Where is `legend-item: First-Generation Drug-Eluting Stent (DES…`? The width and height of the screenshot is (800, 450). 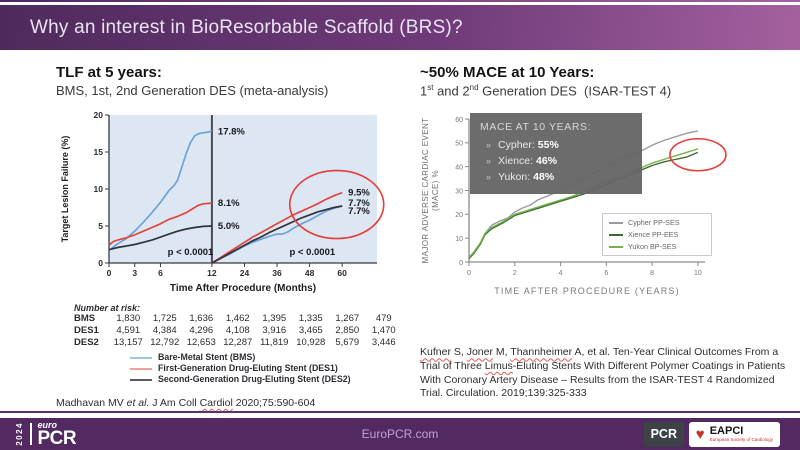
legend-item: First-Generation Drug-Eluting Stent (DES… is located at coordinates (266, 368).